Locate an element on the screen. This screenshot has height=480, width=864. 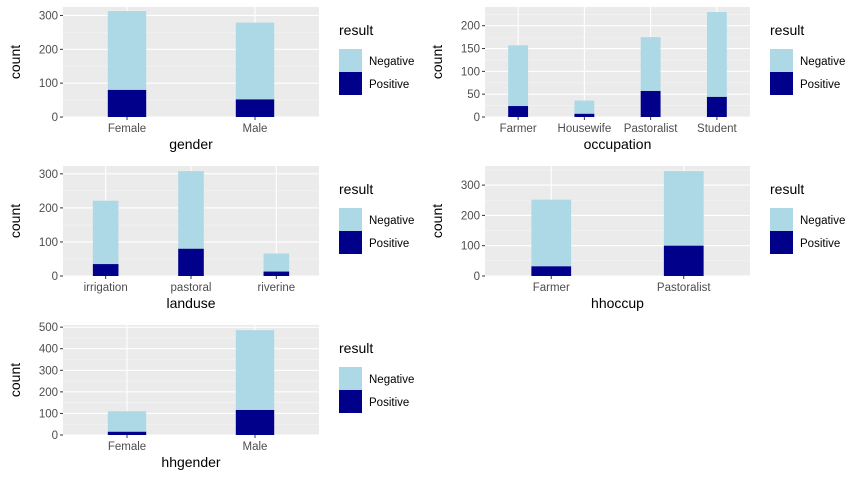
y-tick-label: 500 is located at coordinates (48, 328).